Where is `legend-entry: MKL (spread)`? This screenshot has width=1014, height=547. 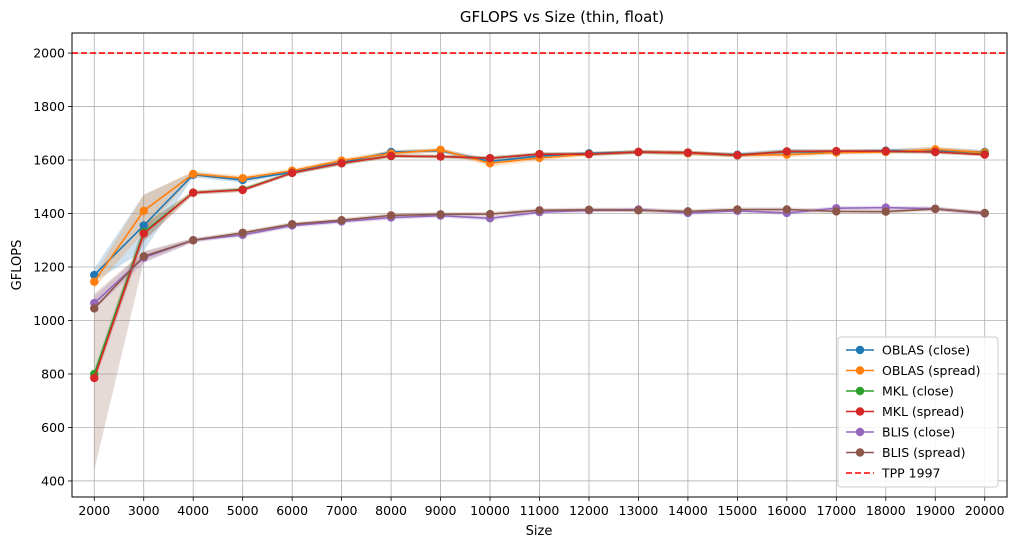 legend-entry: MKL (spread) is located at coordinates (905, 411).